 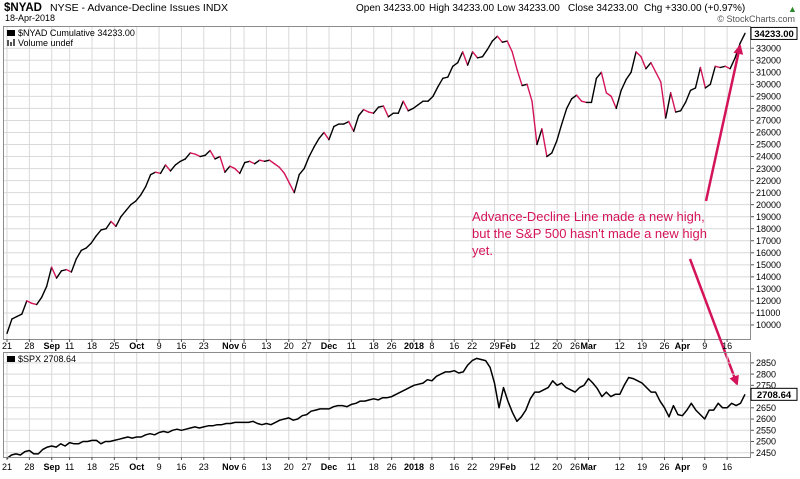 What do you see at coordinates (11, 359) in the screenshot?
I see `spx-legend-swatch` at bounding box center [11, 359].